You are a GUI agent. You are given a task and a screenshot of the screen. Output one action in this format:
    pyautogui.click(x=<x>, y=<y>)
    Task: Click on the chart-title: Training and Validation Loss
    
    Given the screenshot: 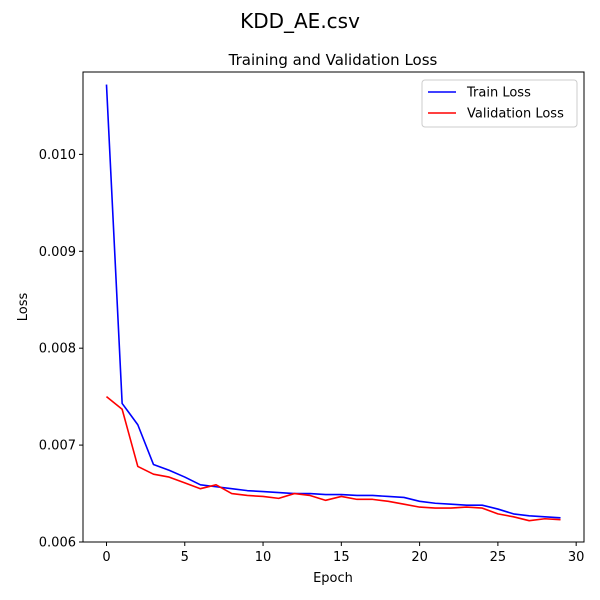 What is the action you would take?
    pyautogui.click(x=333, y=60)
    